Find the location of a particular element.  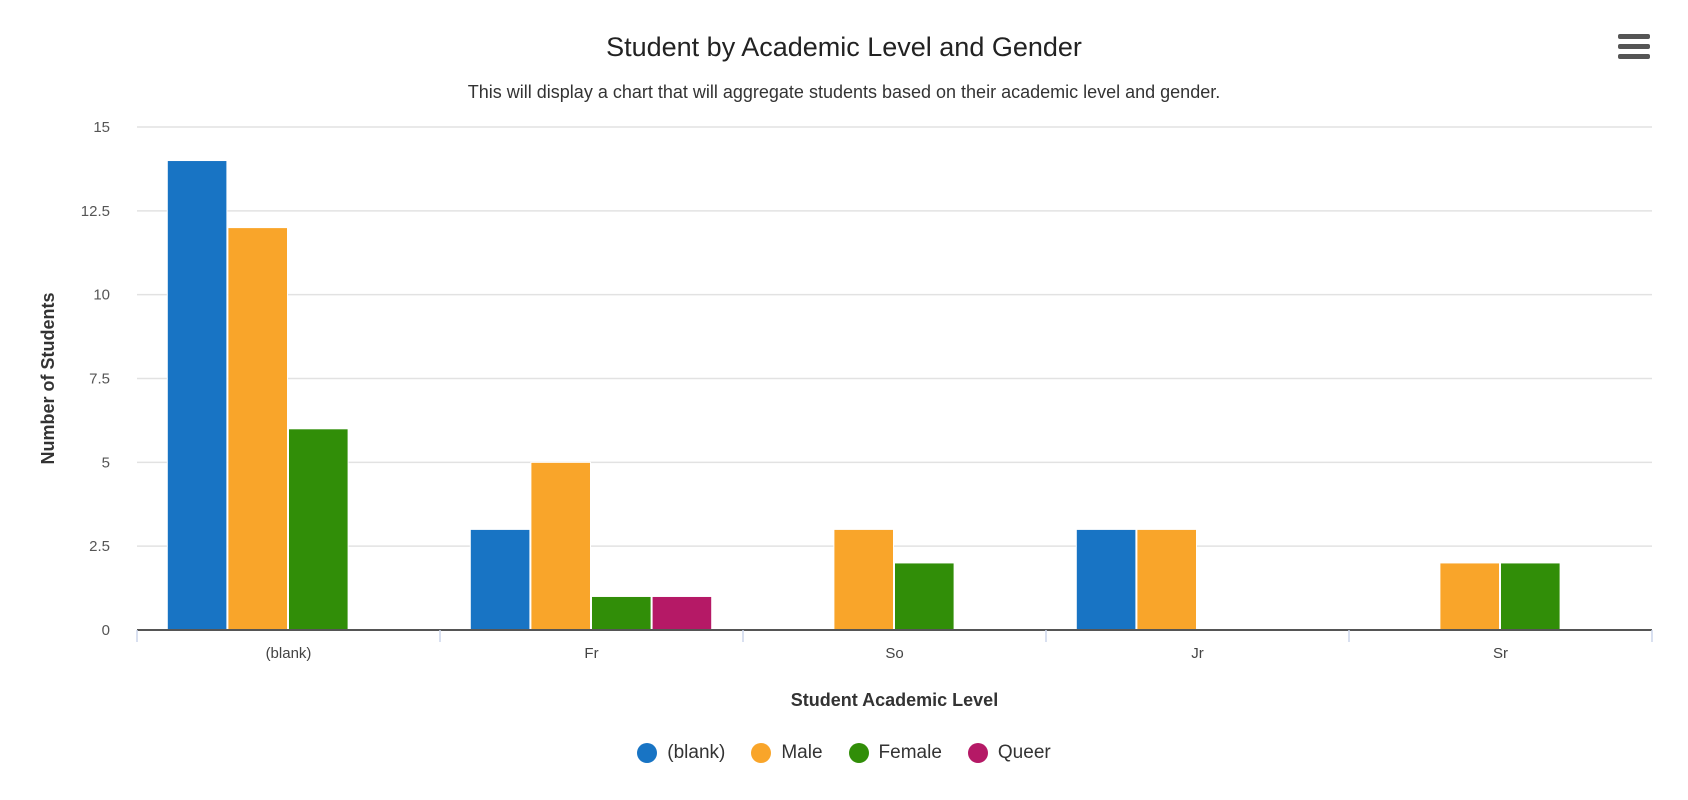

y-tick-label: 2.5 is located at coordinates (99, 546).